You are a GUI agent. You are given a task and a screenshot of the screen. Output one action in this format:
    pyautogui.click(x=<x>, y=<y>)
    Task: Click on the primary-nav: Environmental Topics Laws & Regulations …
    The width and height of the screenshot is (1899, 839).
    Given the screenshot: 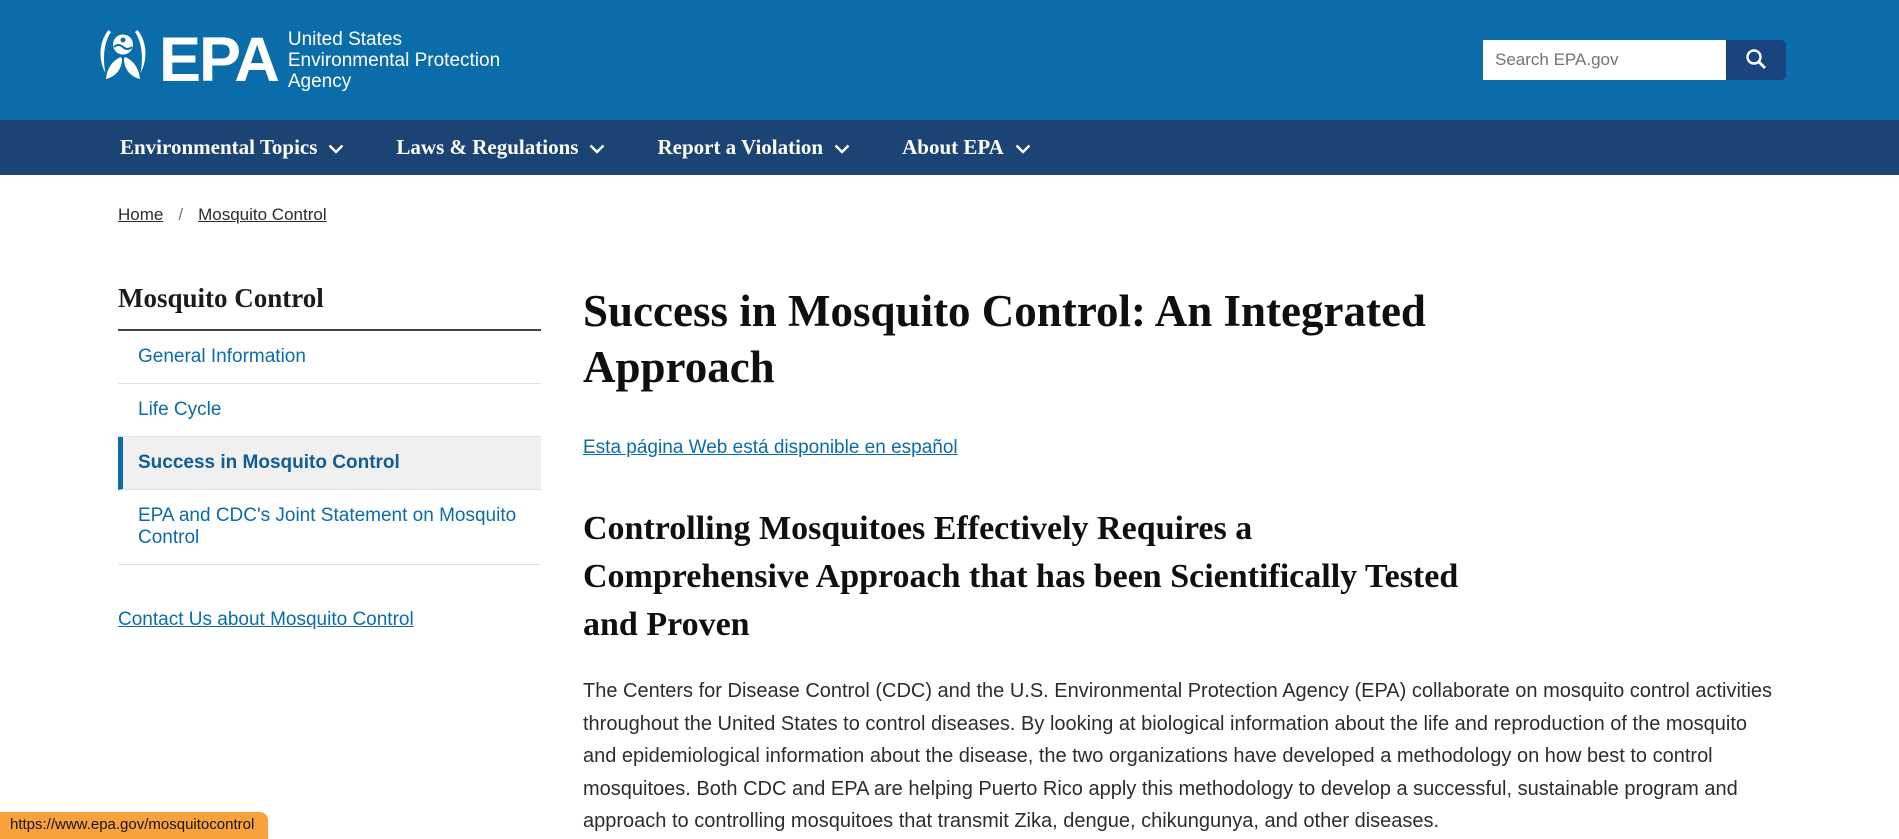 What is the action you would take?
    pyautogui.click(x=949, y=147)
    